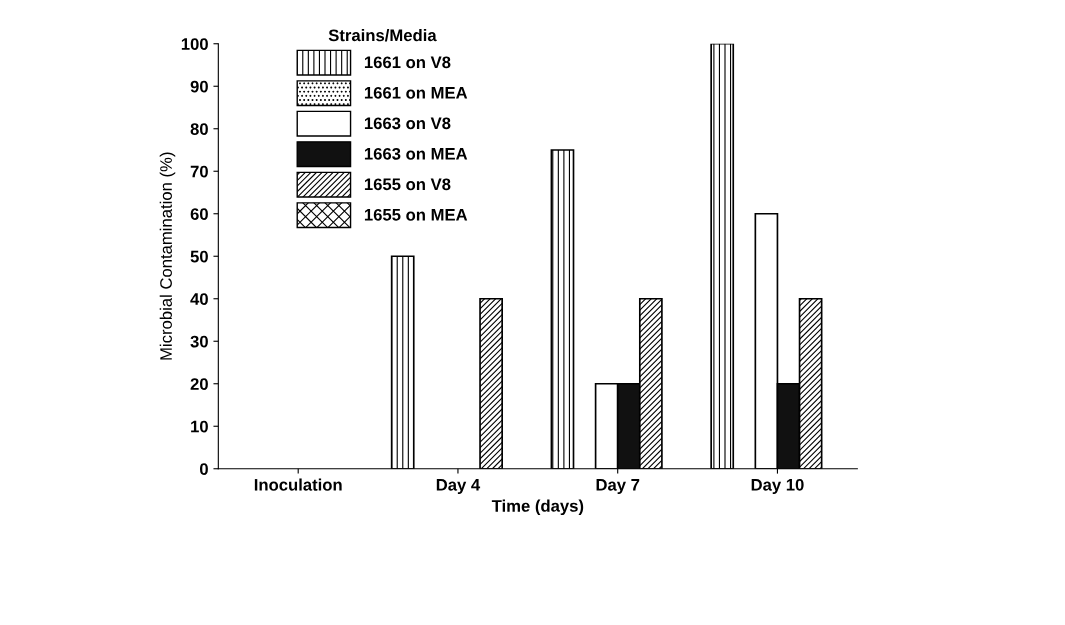  What do you see at coordinates (407, 123) in the screenshot?
I see `legend-label: 1663 on V8` at bounding box center [407, 123].